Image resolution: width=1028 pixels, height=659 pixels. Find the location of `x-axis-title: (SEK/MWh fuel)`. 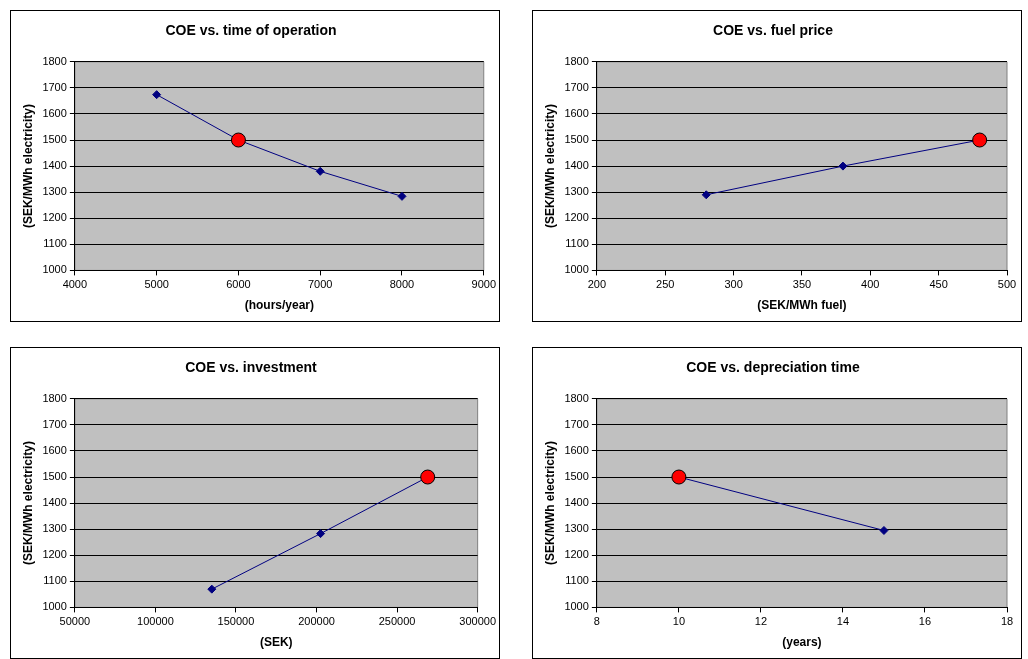

x-axis-title: (SEK/MWh fuel) is located at coordinates (802, 305).